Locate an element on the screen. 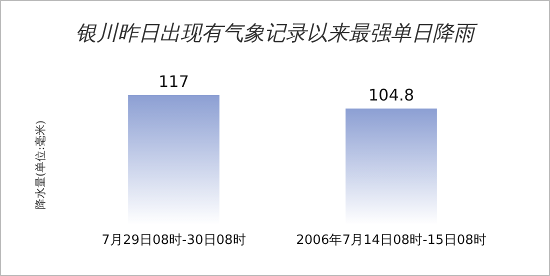  x-tick-label: 2006年7月14日08时-15日08时 is located at coordinates (391, 240).